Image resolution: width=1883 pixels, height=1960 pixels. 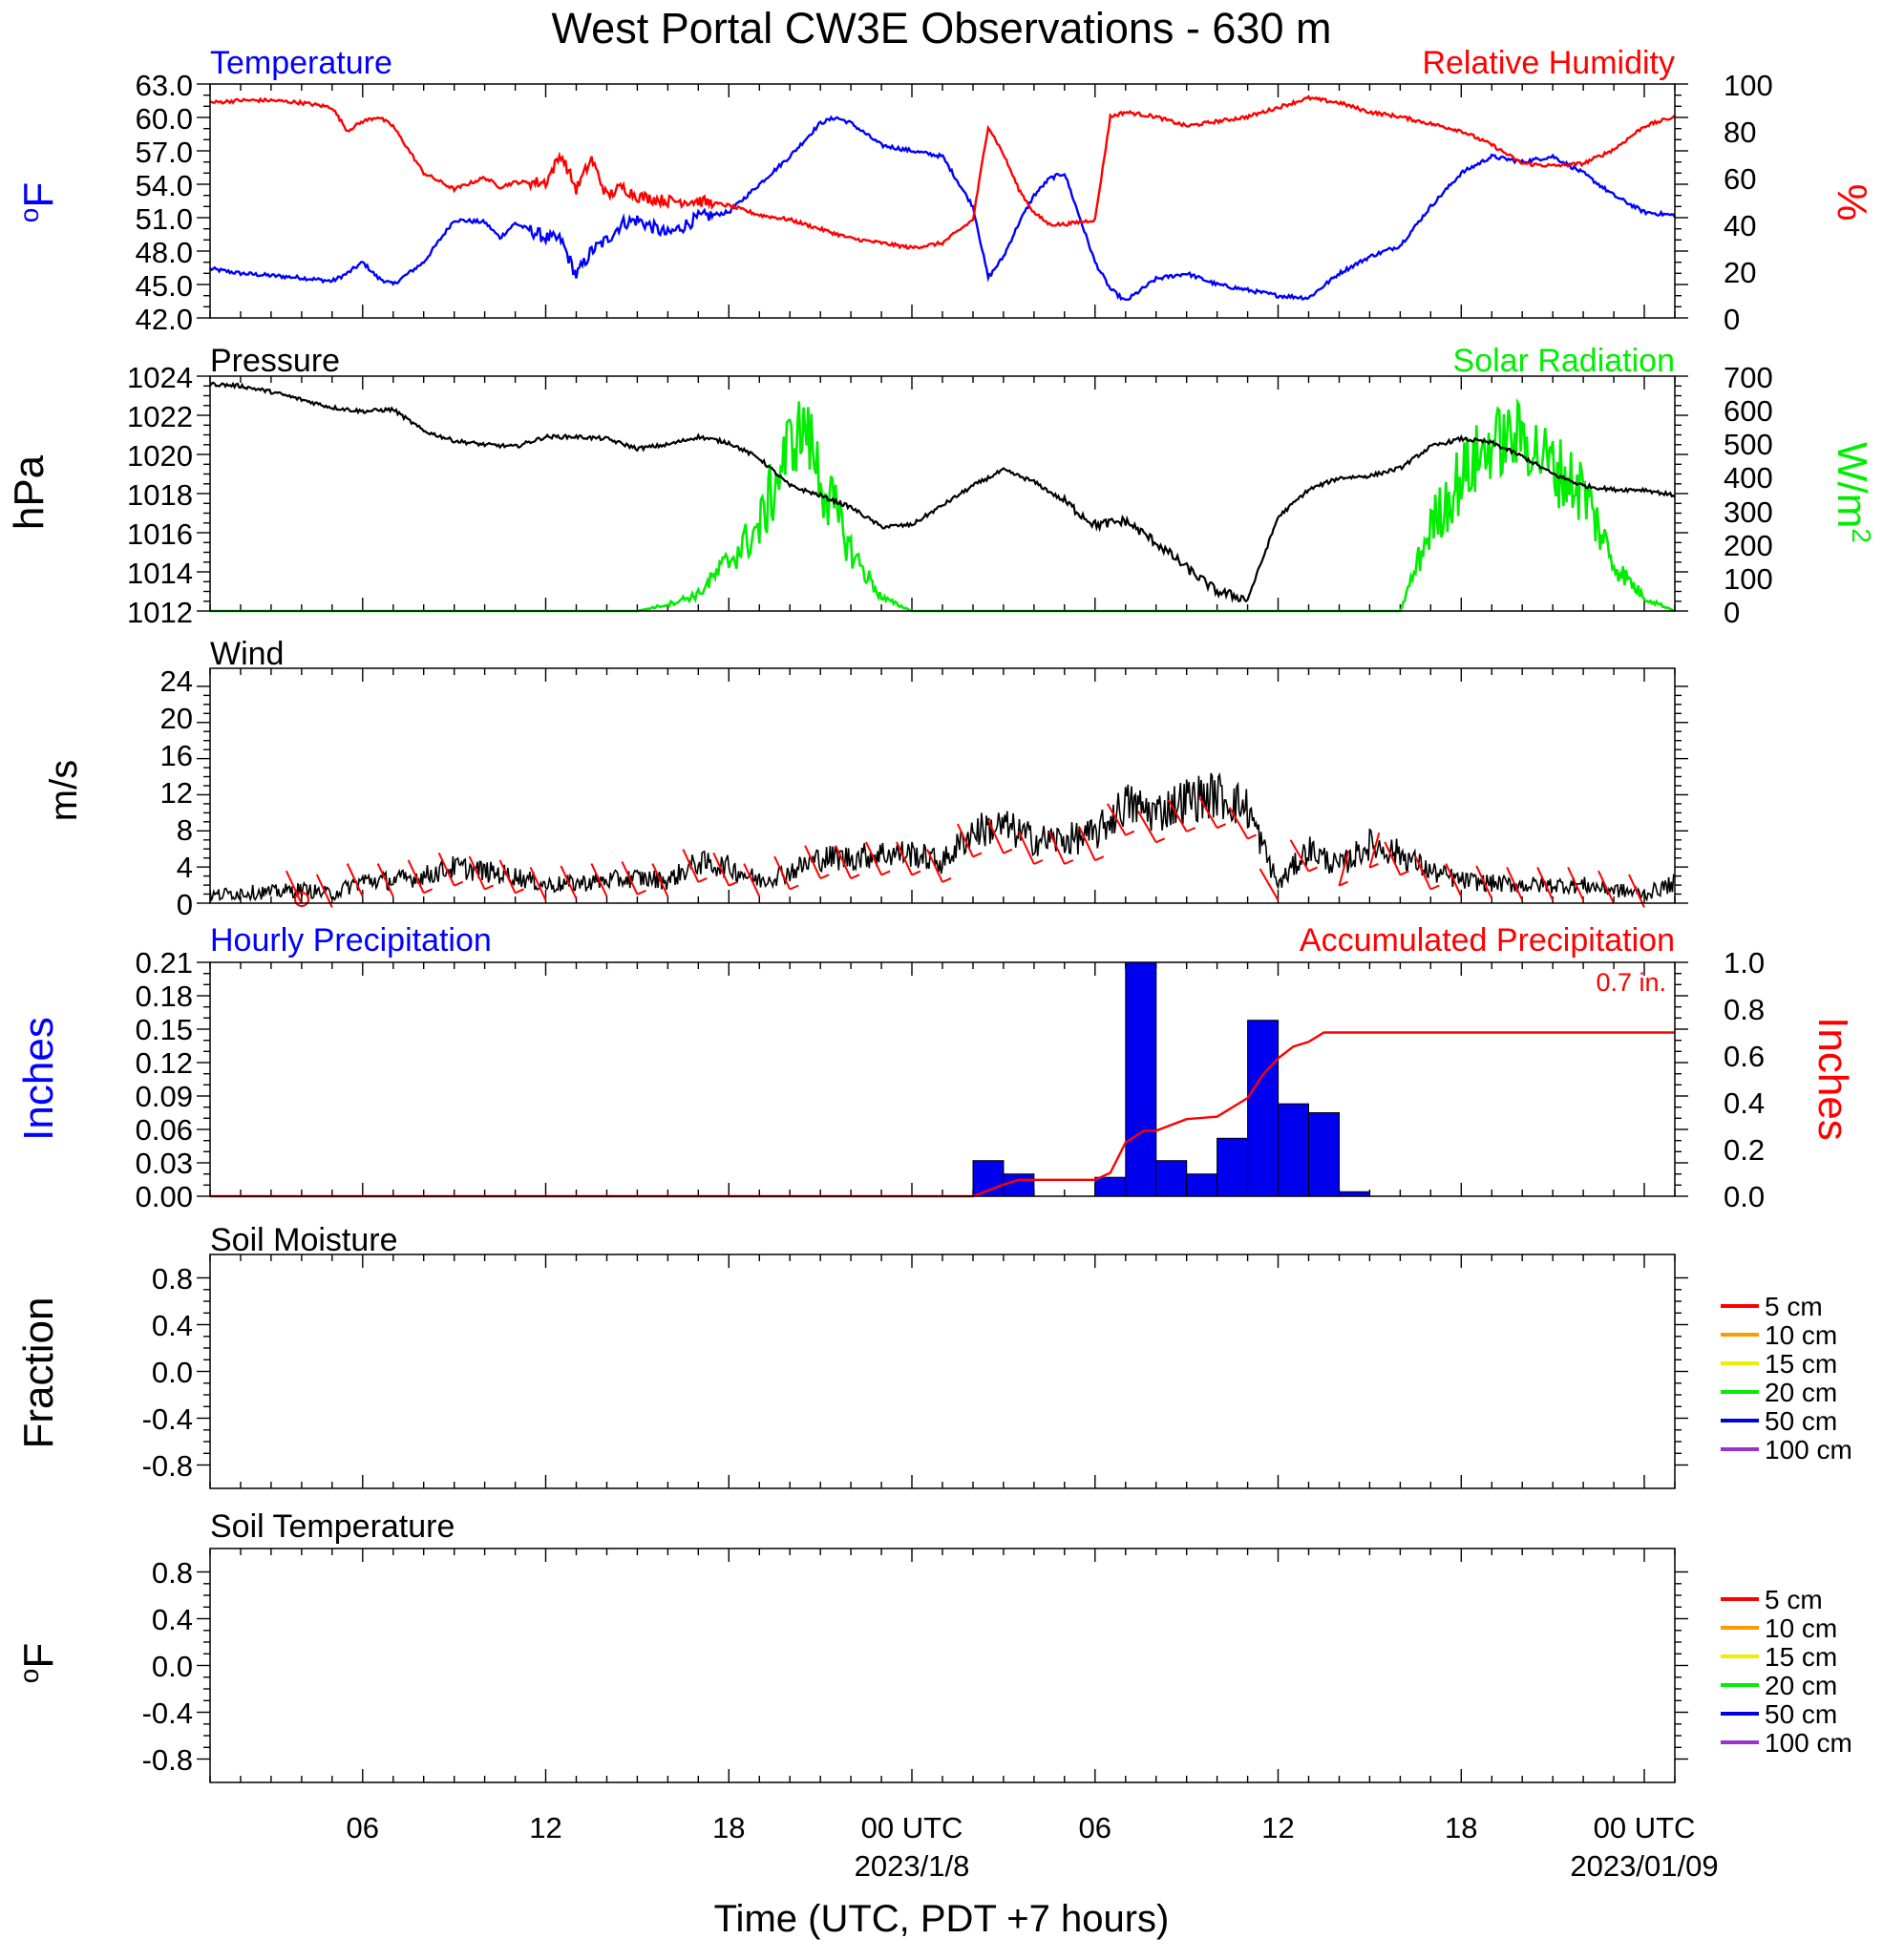 I want to click on wind-speed-series-line, so click(x=942, y=836).